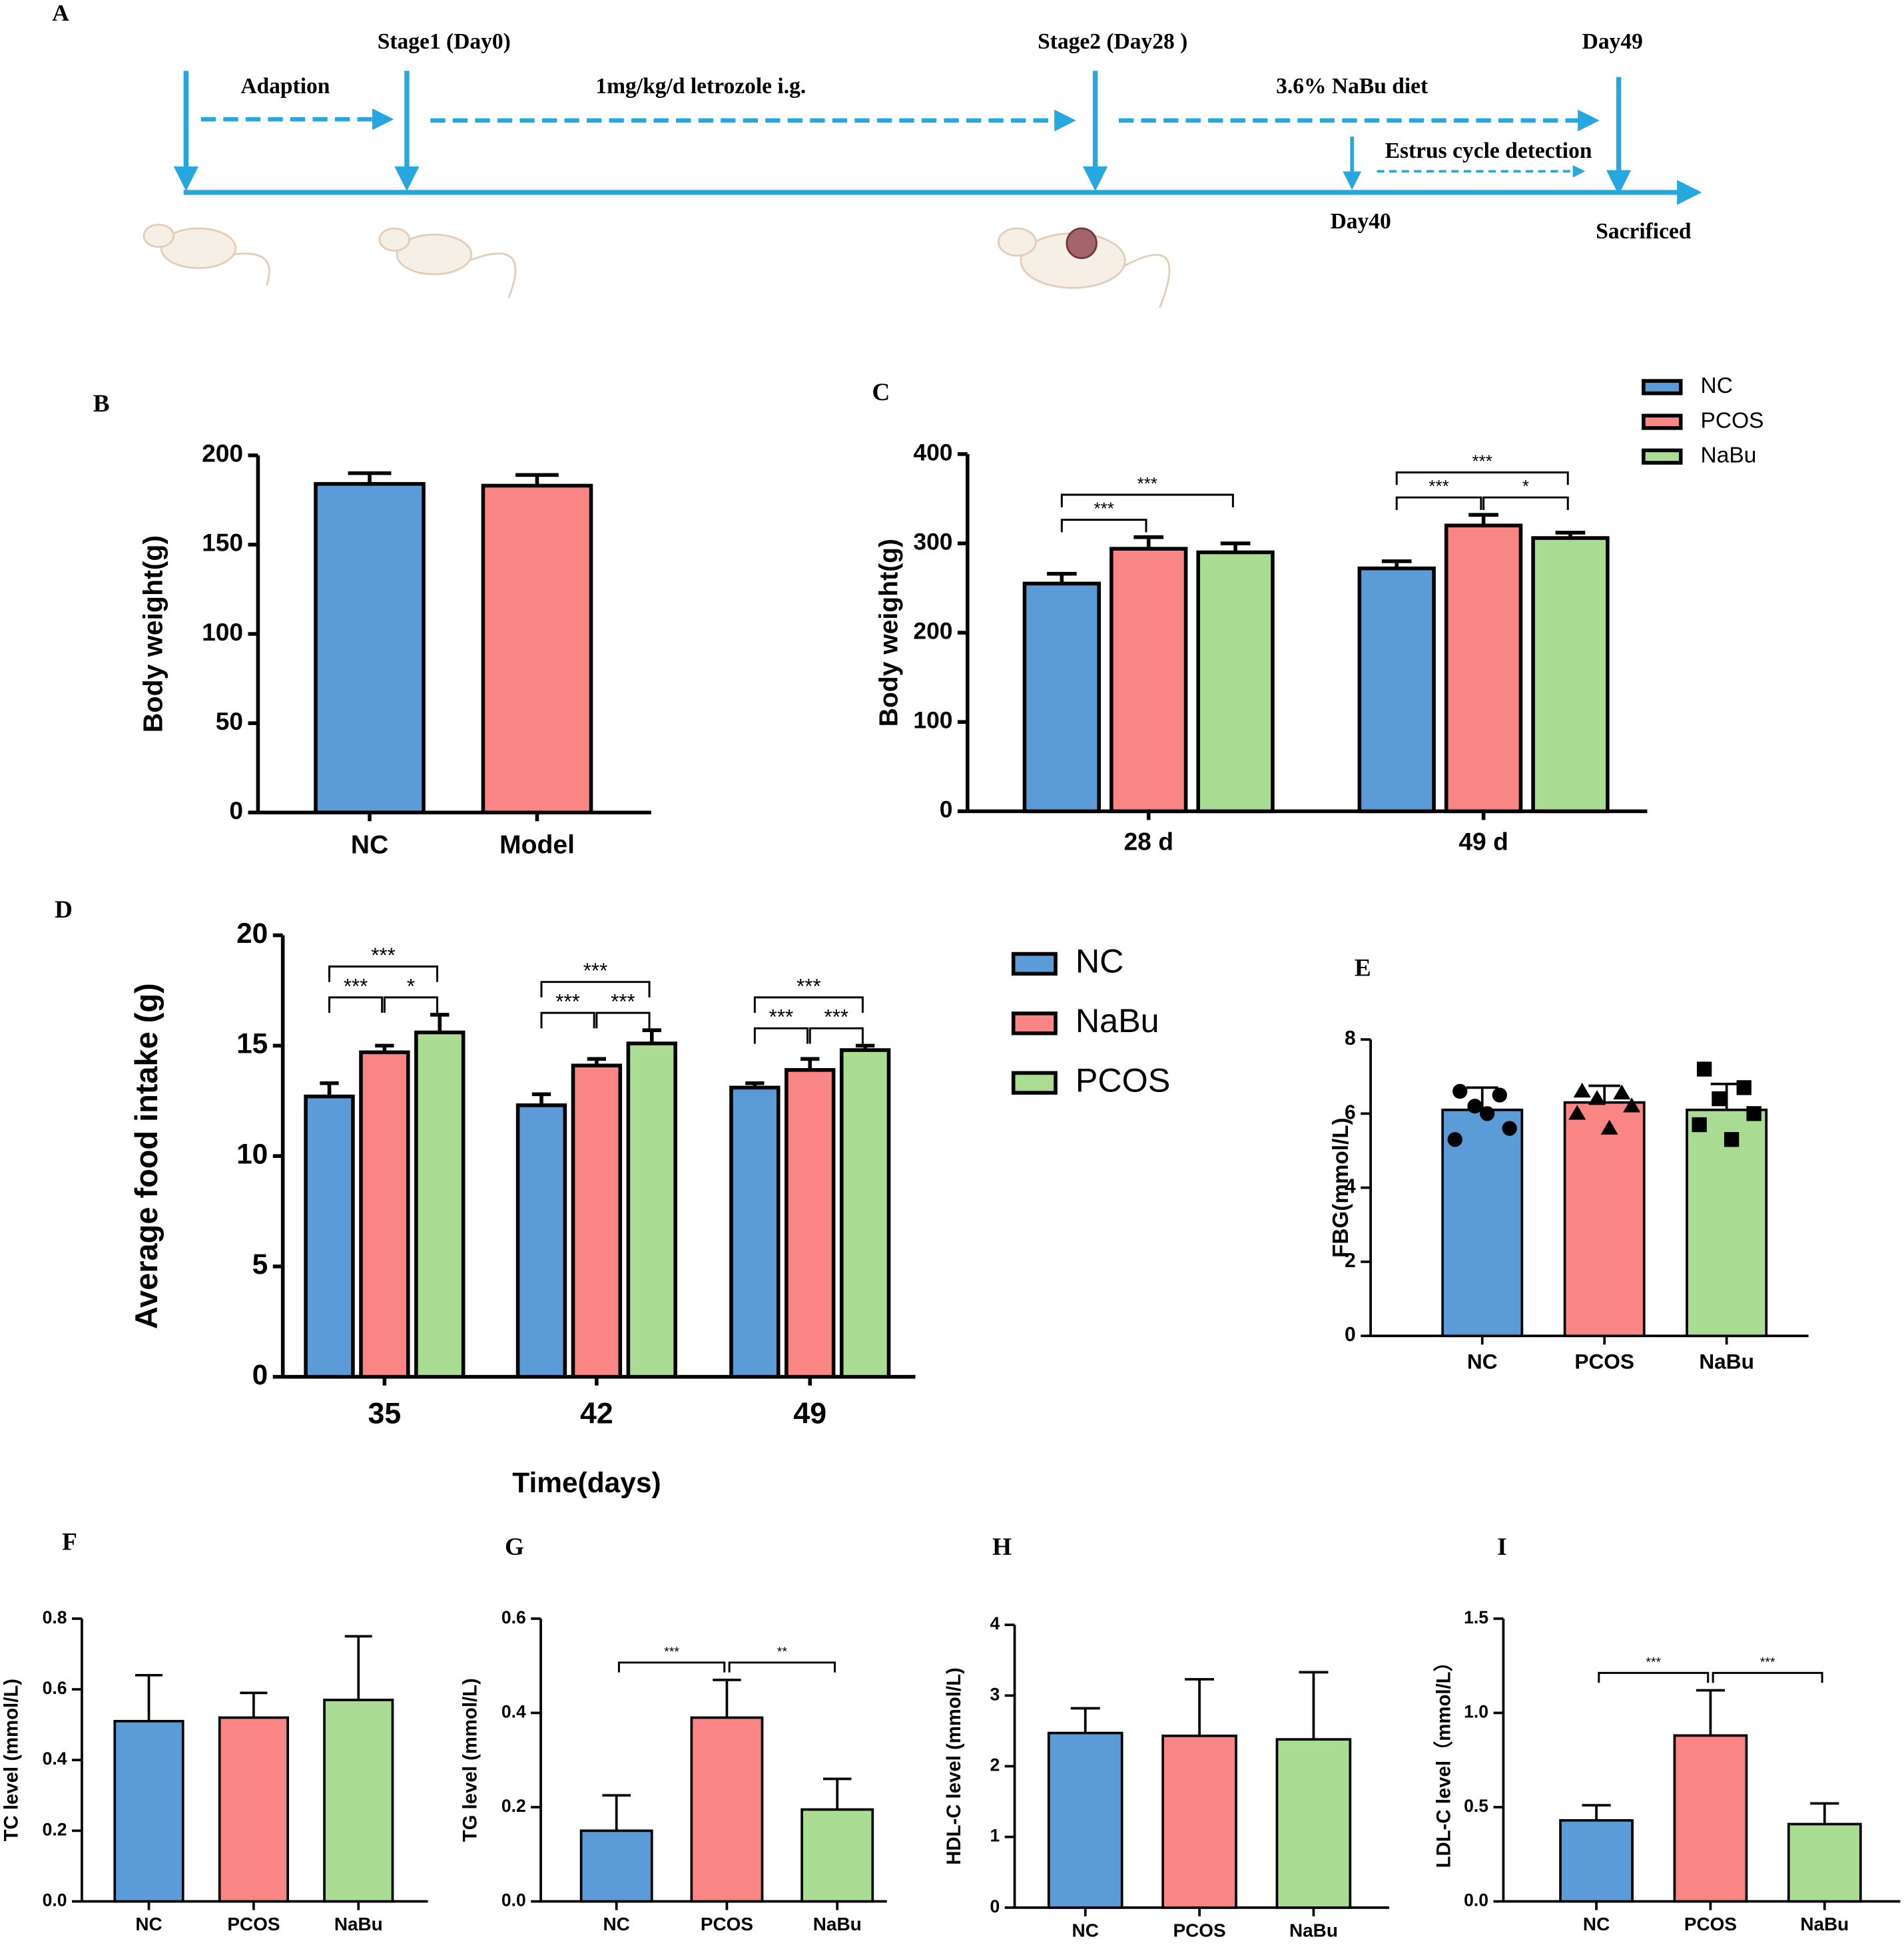 This screenshot has width=1904, height=1945. What do you see at coordinates (596, 1414) in the screenshot?
I see `x-tick-label: 42` at bounding box center [596, 1414].